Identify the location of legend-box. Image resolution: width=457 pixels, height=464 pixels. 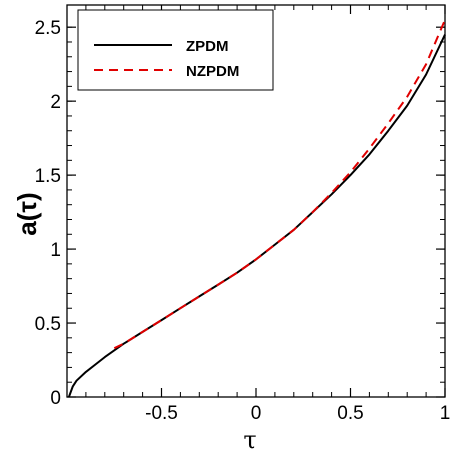
(175, 50).